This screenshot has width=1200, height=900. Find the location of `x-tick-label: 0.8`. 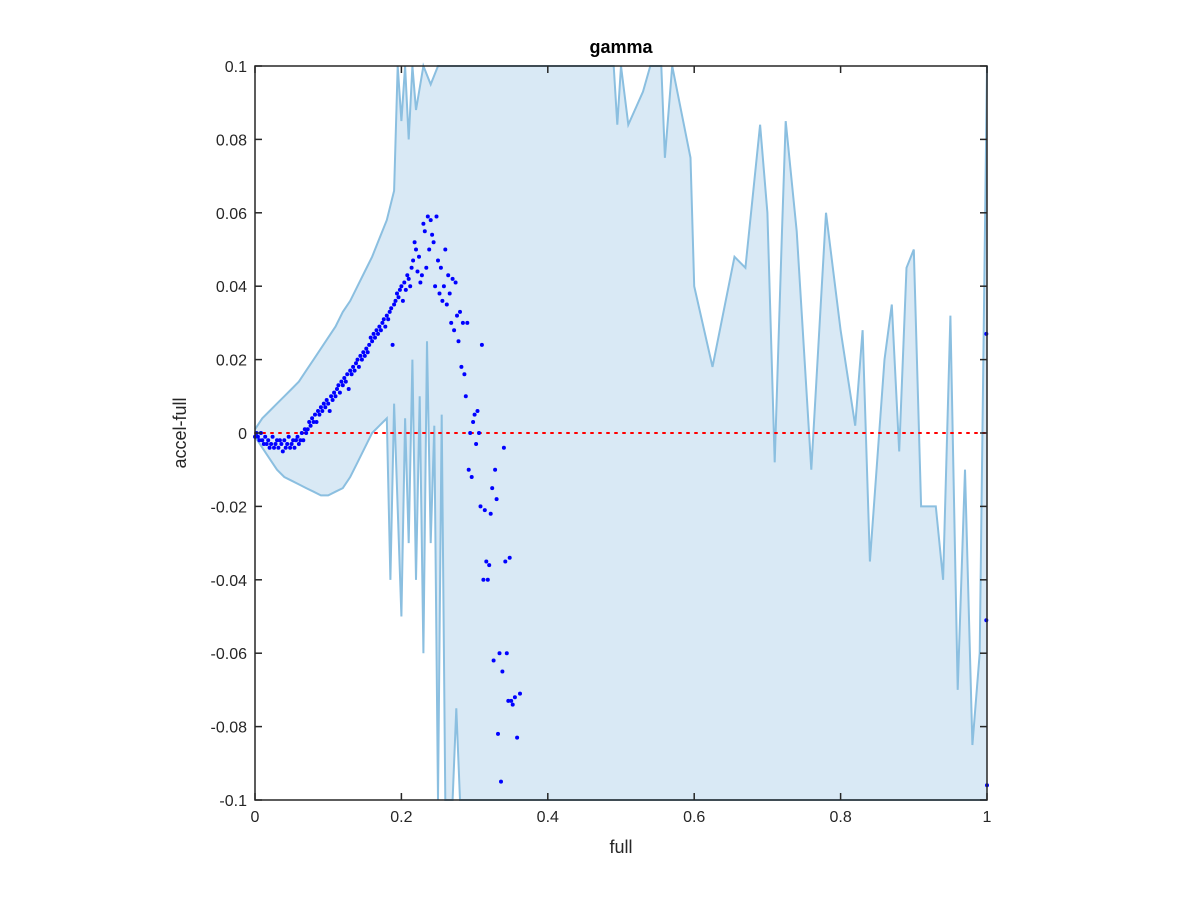

x-tick-label: 0.8 is located at coordinates (840, 817).